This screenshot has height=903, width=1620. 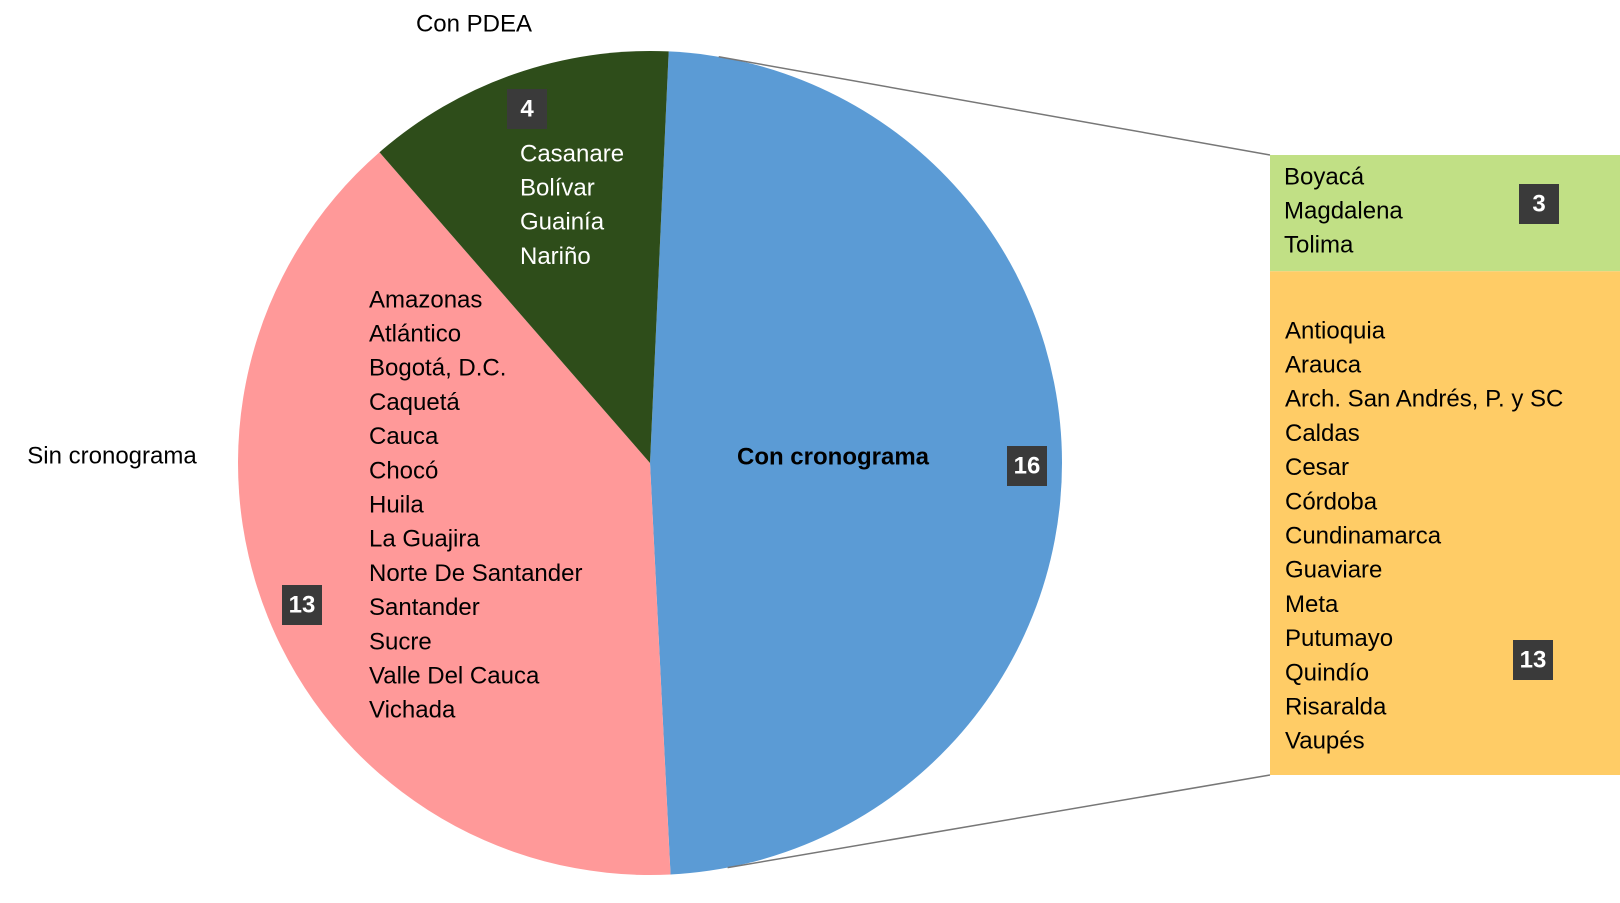 What do you see at coordinates (1319, 245) in the screenshot?
I see `bar-item: Tolima` at bounding box center [1319, 245].